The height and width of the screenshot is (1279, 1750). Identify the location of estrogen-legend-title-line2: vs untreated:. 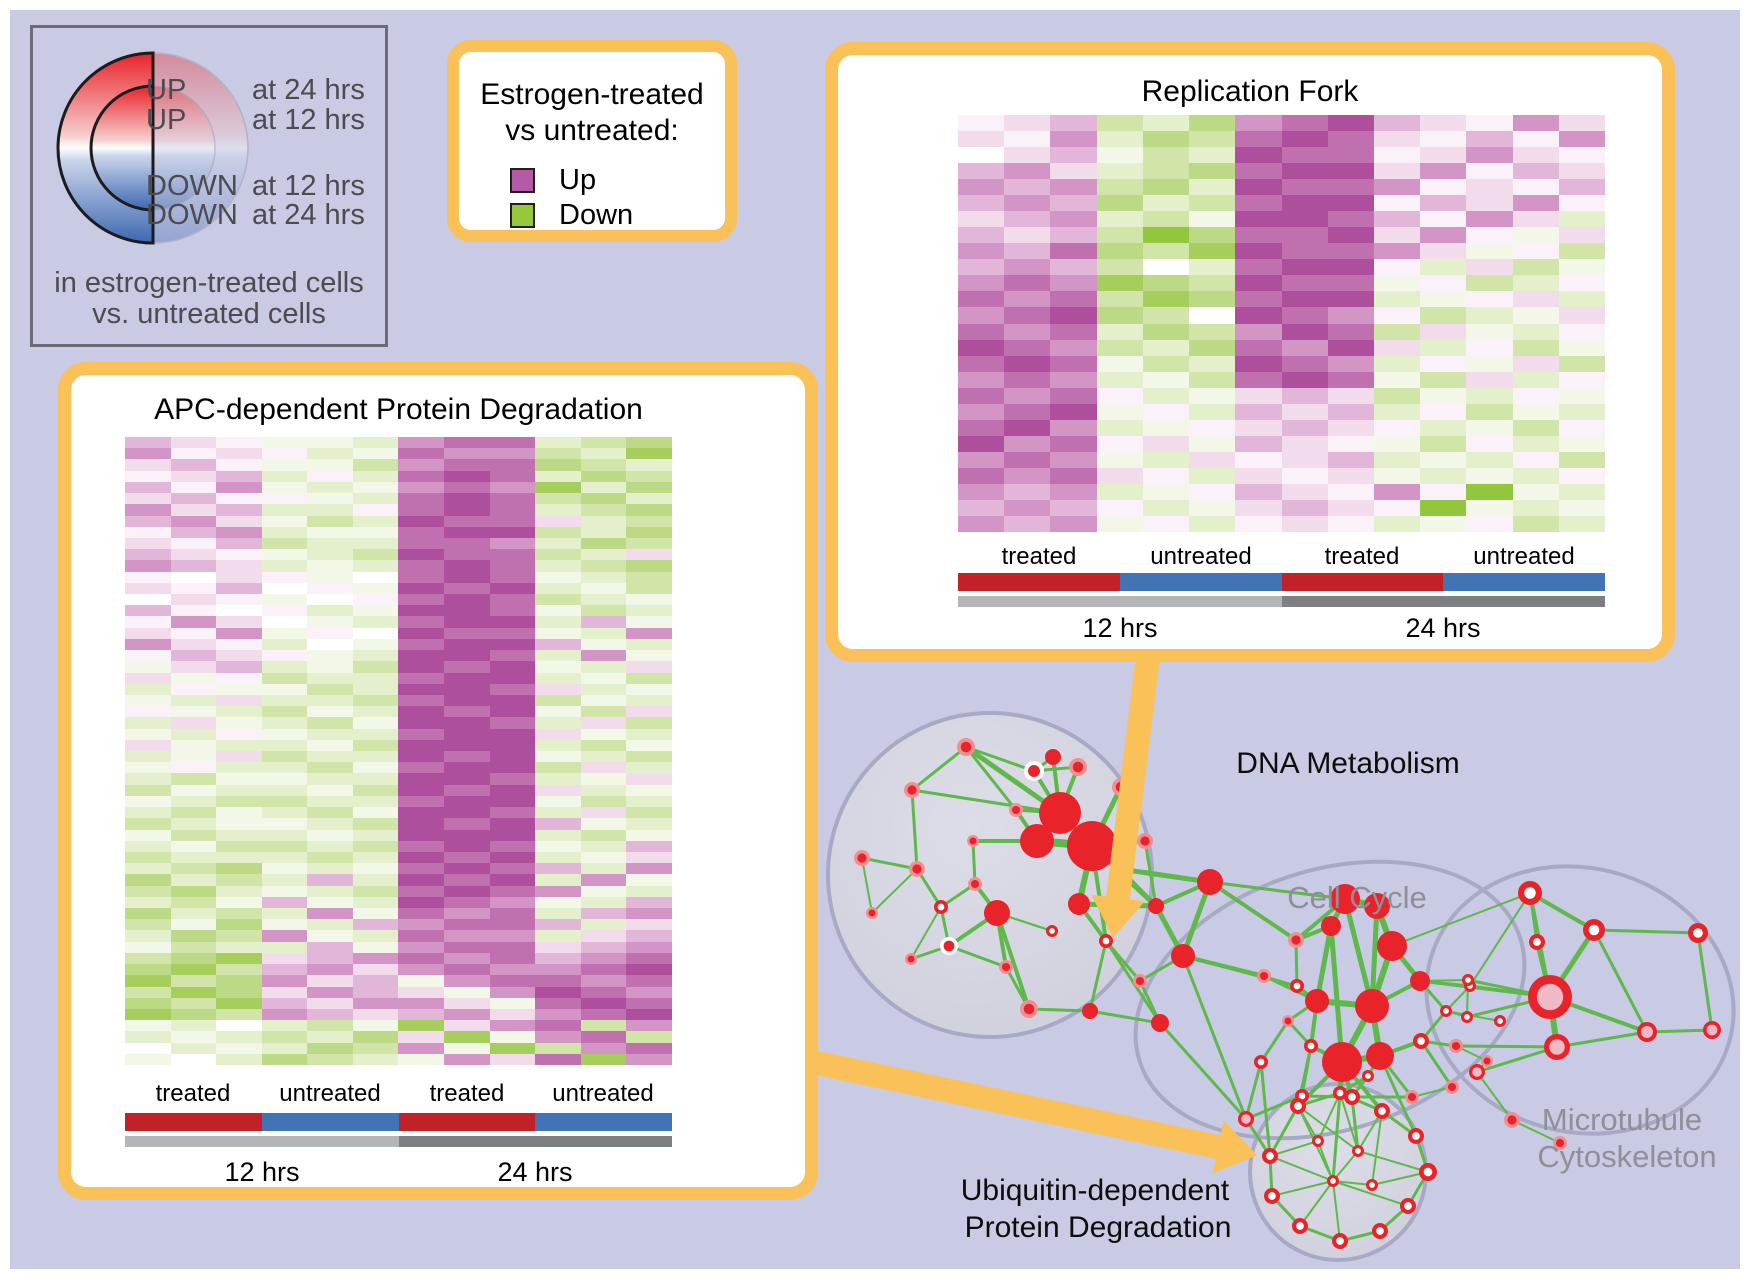
(592, 130).